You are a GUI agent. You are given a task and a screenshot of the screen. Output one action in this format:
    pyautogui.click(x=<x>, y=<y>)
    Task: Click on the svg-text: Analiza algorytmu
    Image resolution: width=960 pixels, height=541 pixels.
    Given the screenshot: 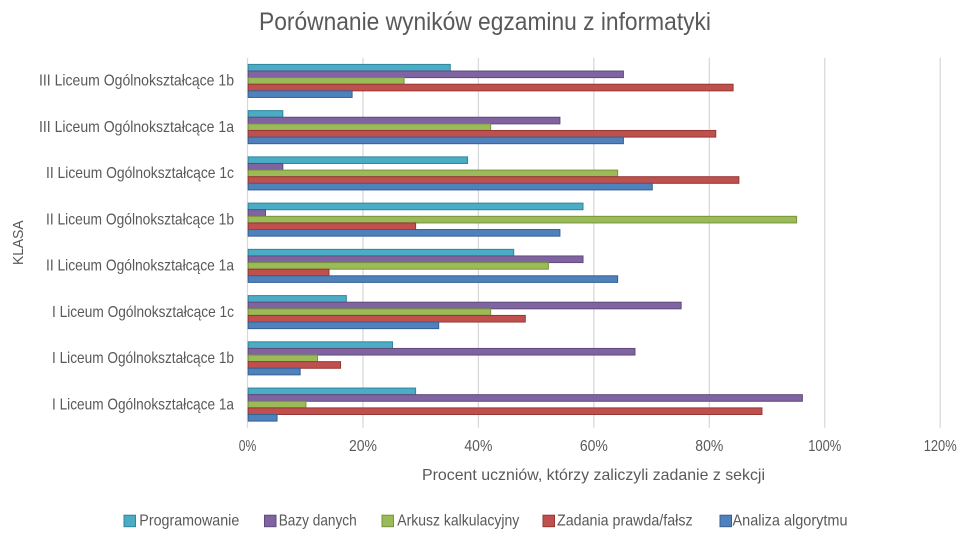 What is the action you would take?
    pyautogui.click(x=790, y=521)
    